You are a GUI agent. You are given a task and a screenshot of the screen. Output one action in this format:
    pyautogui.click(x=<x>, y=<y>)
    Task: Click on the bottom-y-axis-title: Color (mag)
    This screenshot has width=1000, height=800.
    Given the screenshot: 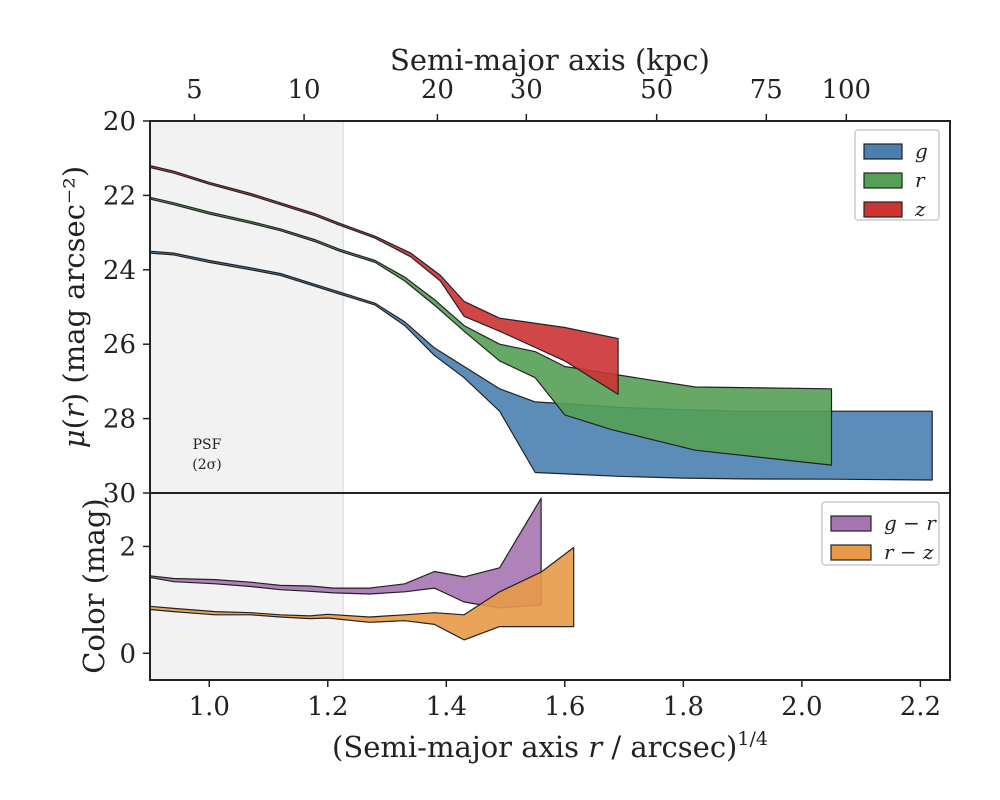 What is the action you would take?
    pyautogui.click(x=94, y=585)
    